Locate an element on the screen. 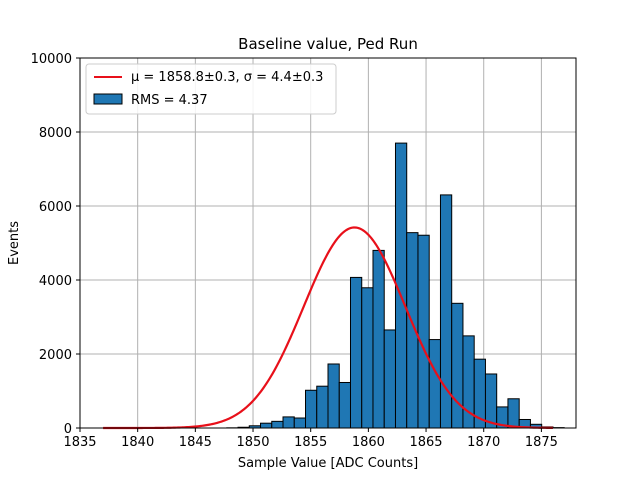  y-tick-label: 6000 is located at coordinates (55, 207).